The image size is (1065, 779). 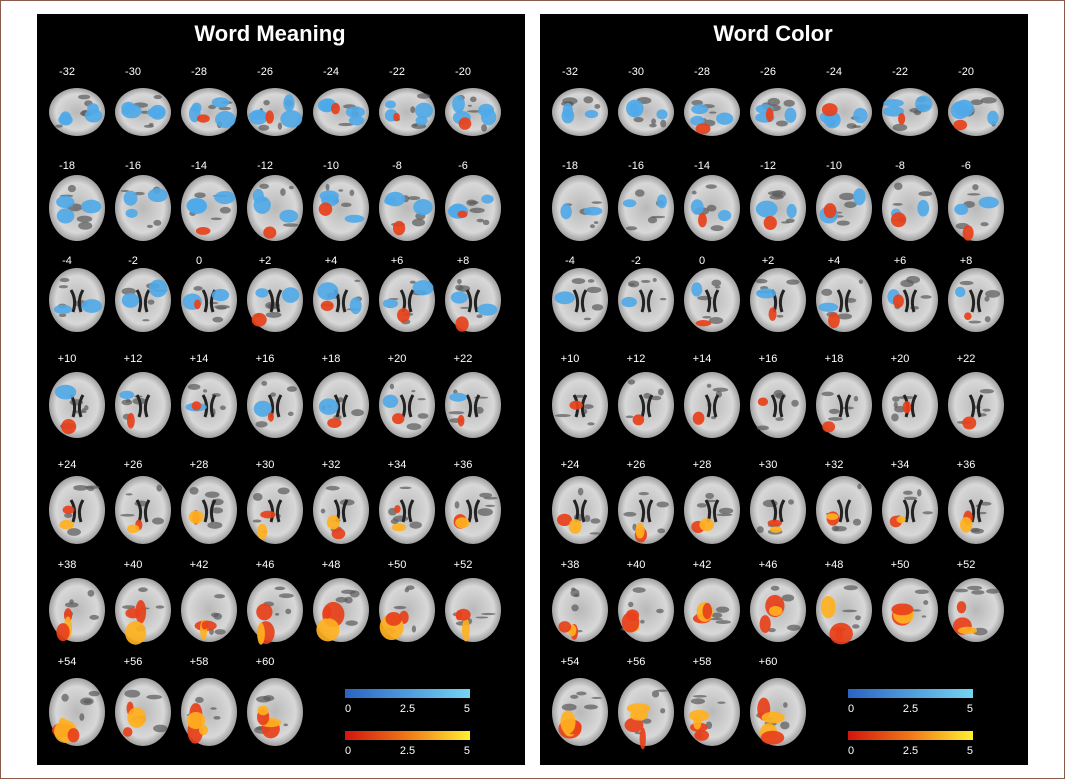 What do you see at coordinates (397, 261) in the screenshot?
I see `slice-label: +6` at bounding box center [397, 261].